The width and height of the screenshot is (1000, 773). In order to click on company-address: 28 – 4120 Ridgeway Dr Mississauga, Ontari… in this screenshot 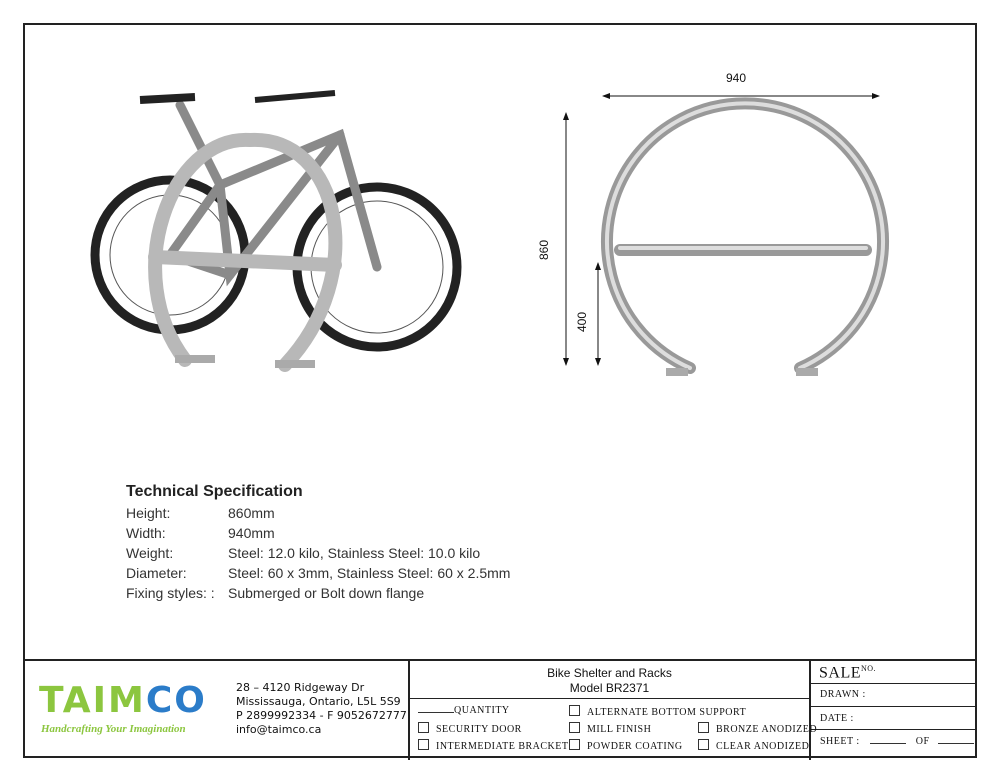, I will do `click(321, 708)`.